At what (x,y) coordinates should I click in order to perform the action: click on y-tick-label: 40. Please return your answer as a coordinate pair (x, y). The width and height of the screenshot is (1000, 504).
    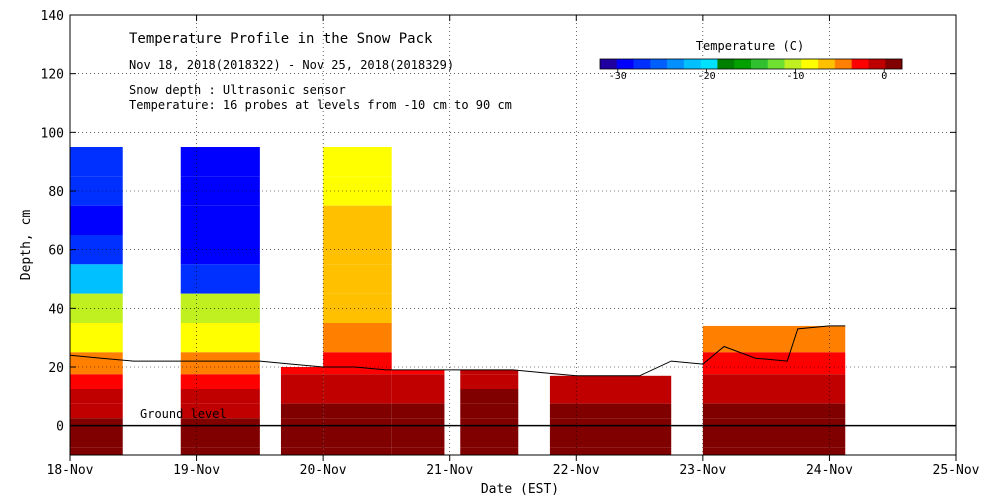
    Looking at the image, I should click on (56, 309).